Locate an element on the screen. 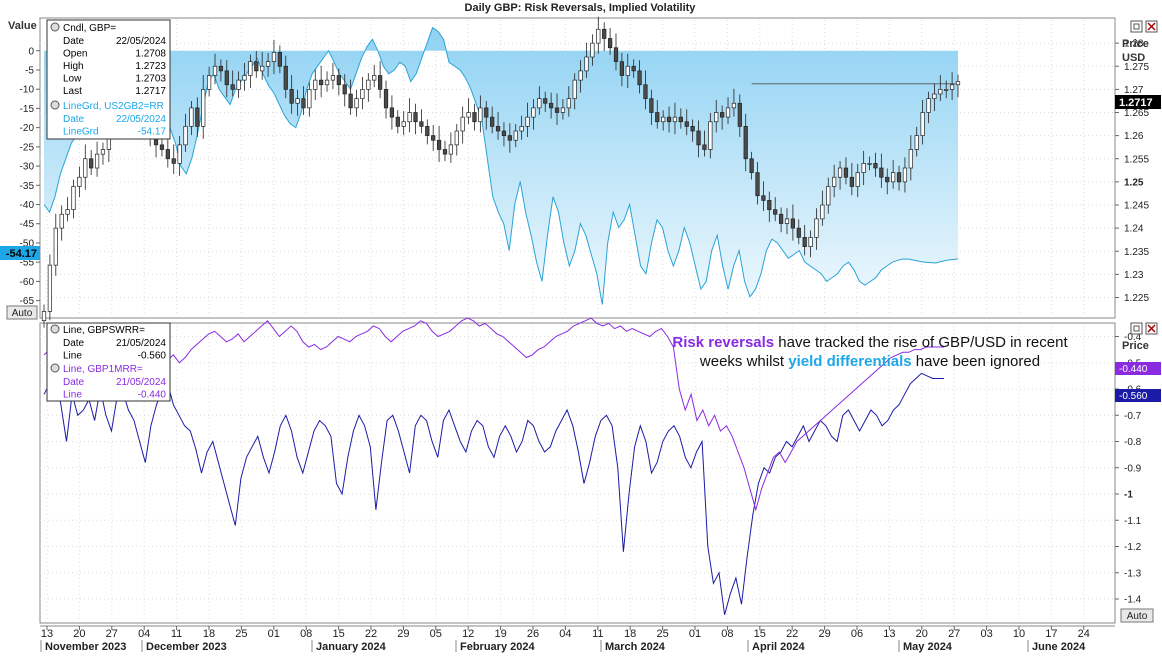 The width and height of the screenshot is (1162, 659). annotation-yield-differentials: yield differentials is located at coordinates (849, 361).